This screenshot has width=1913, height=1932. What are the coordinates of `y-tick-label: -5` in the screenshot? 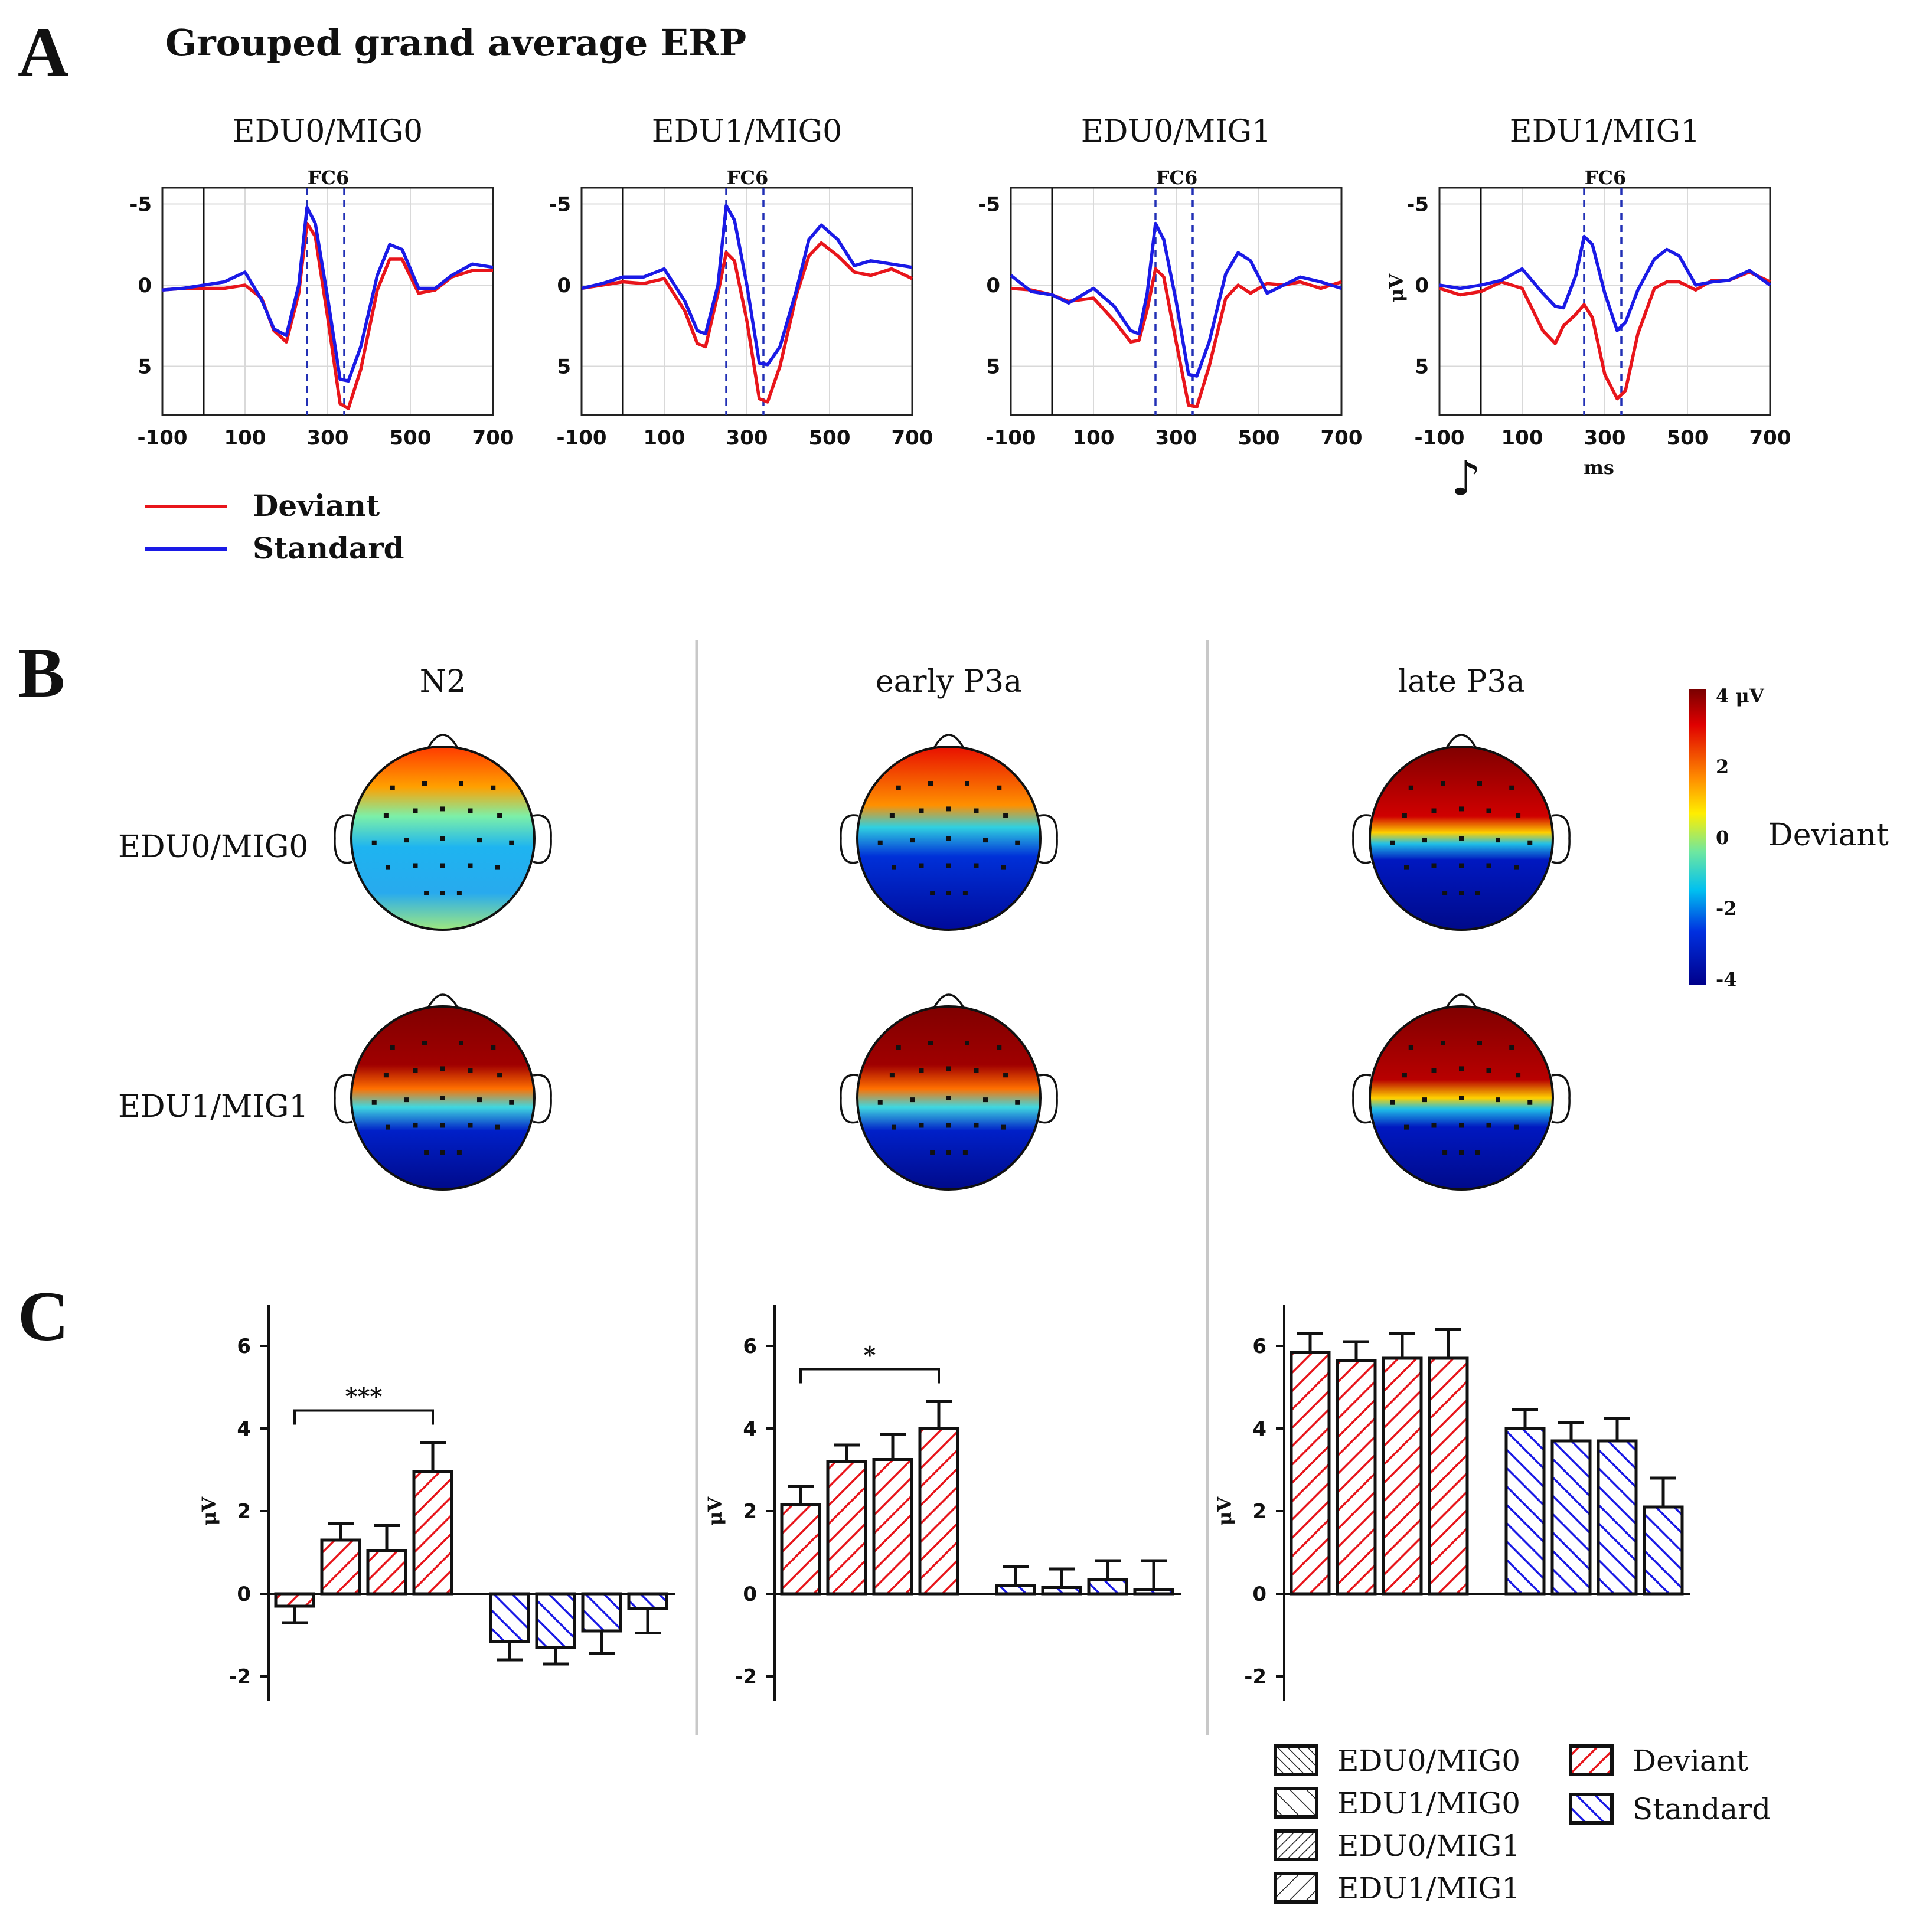 It's located at (989, 205).